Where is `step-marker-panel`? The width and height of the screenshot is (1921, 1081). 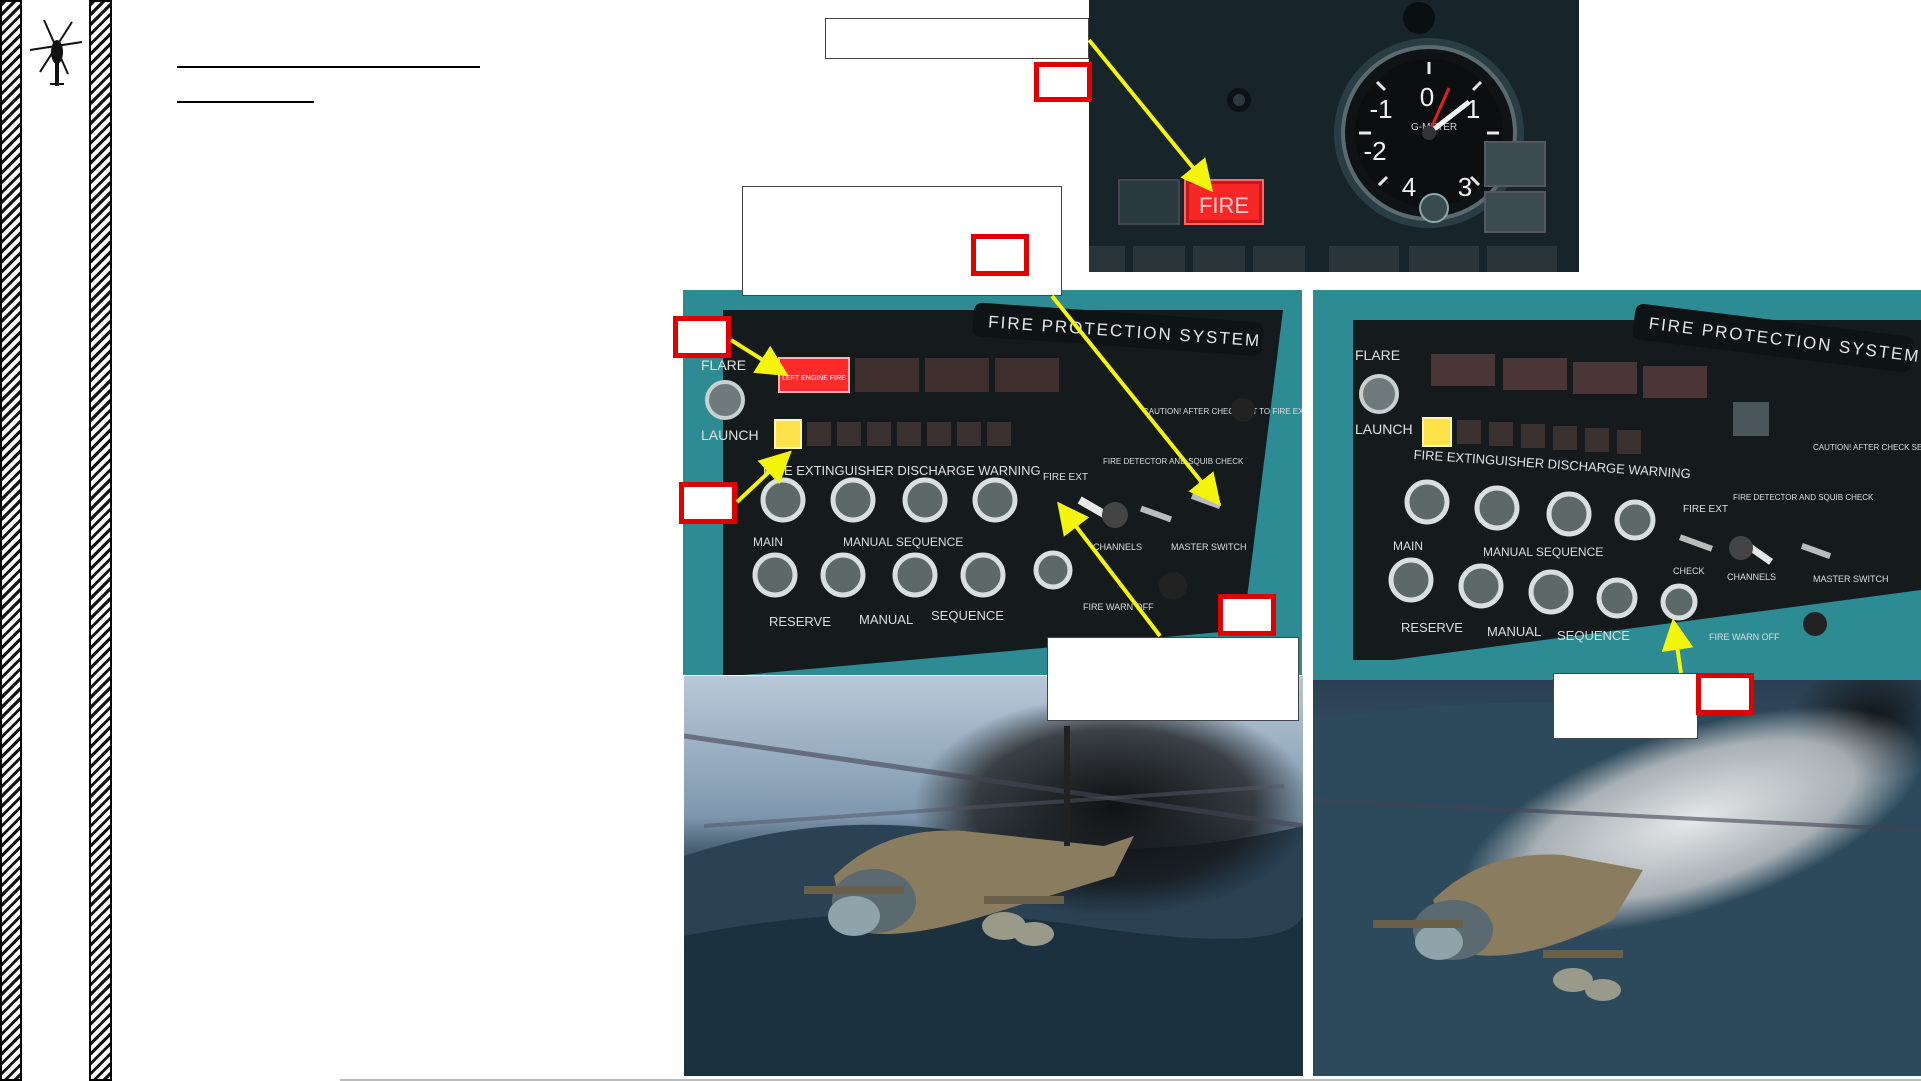
step-marker-panel is located at coordinates (1000, 255).